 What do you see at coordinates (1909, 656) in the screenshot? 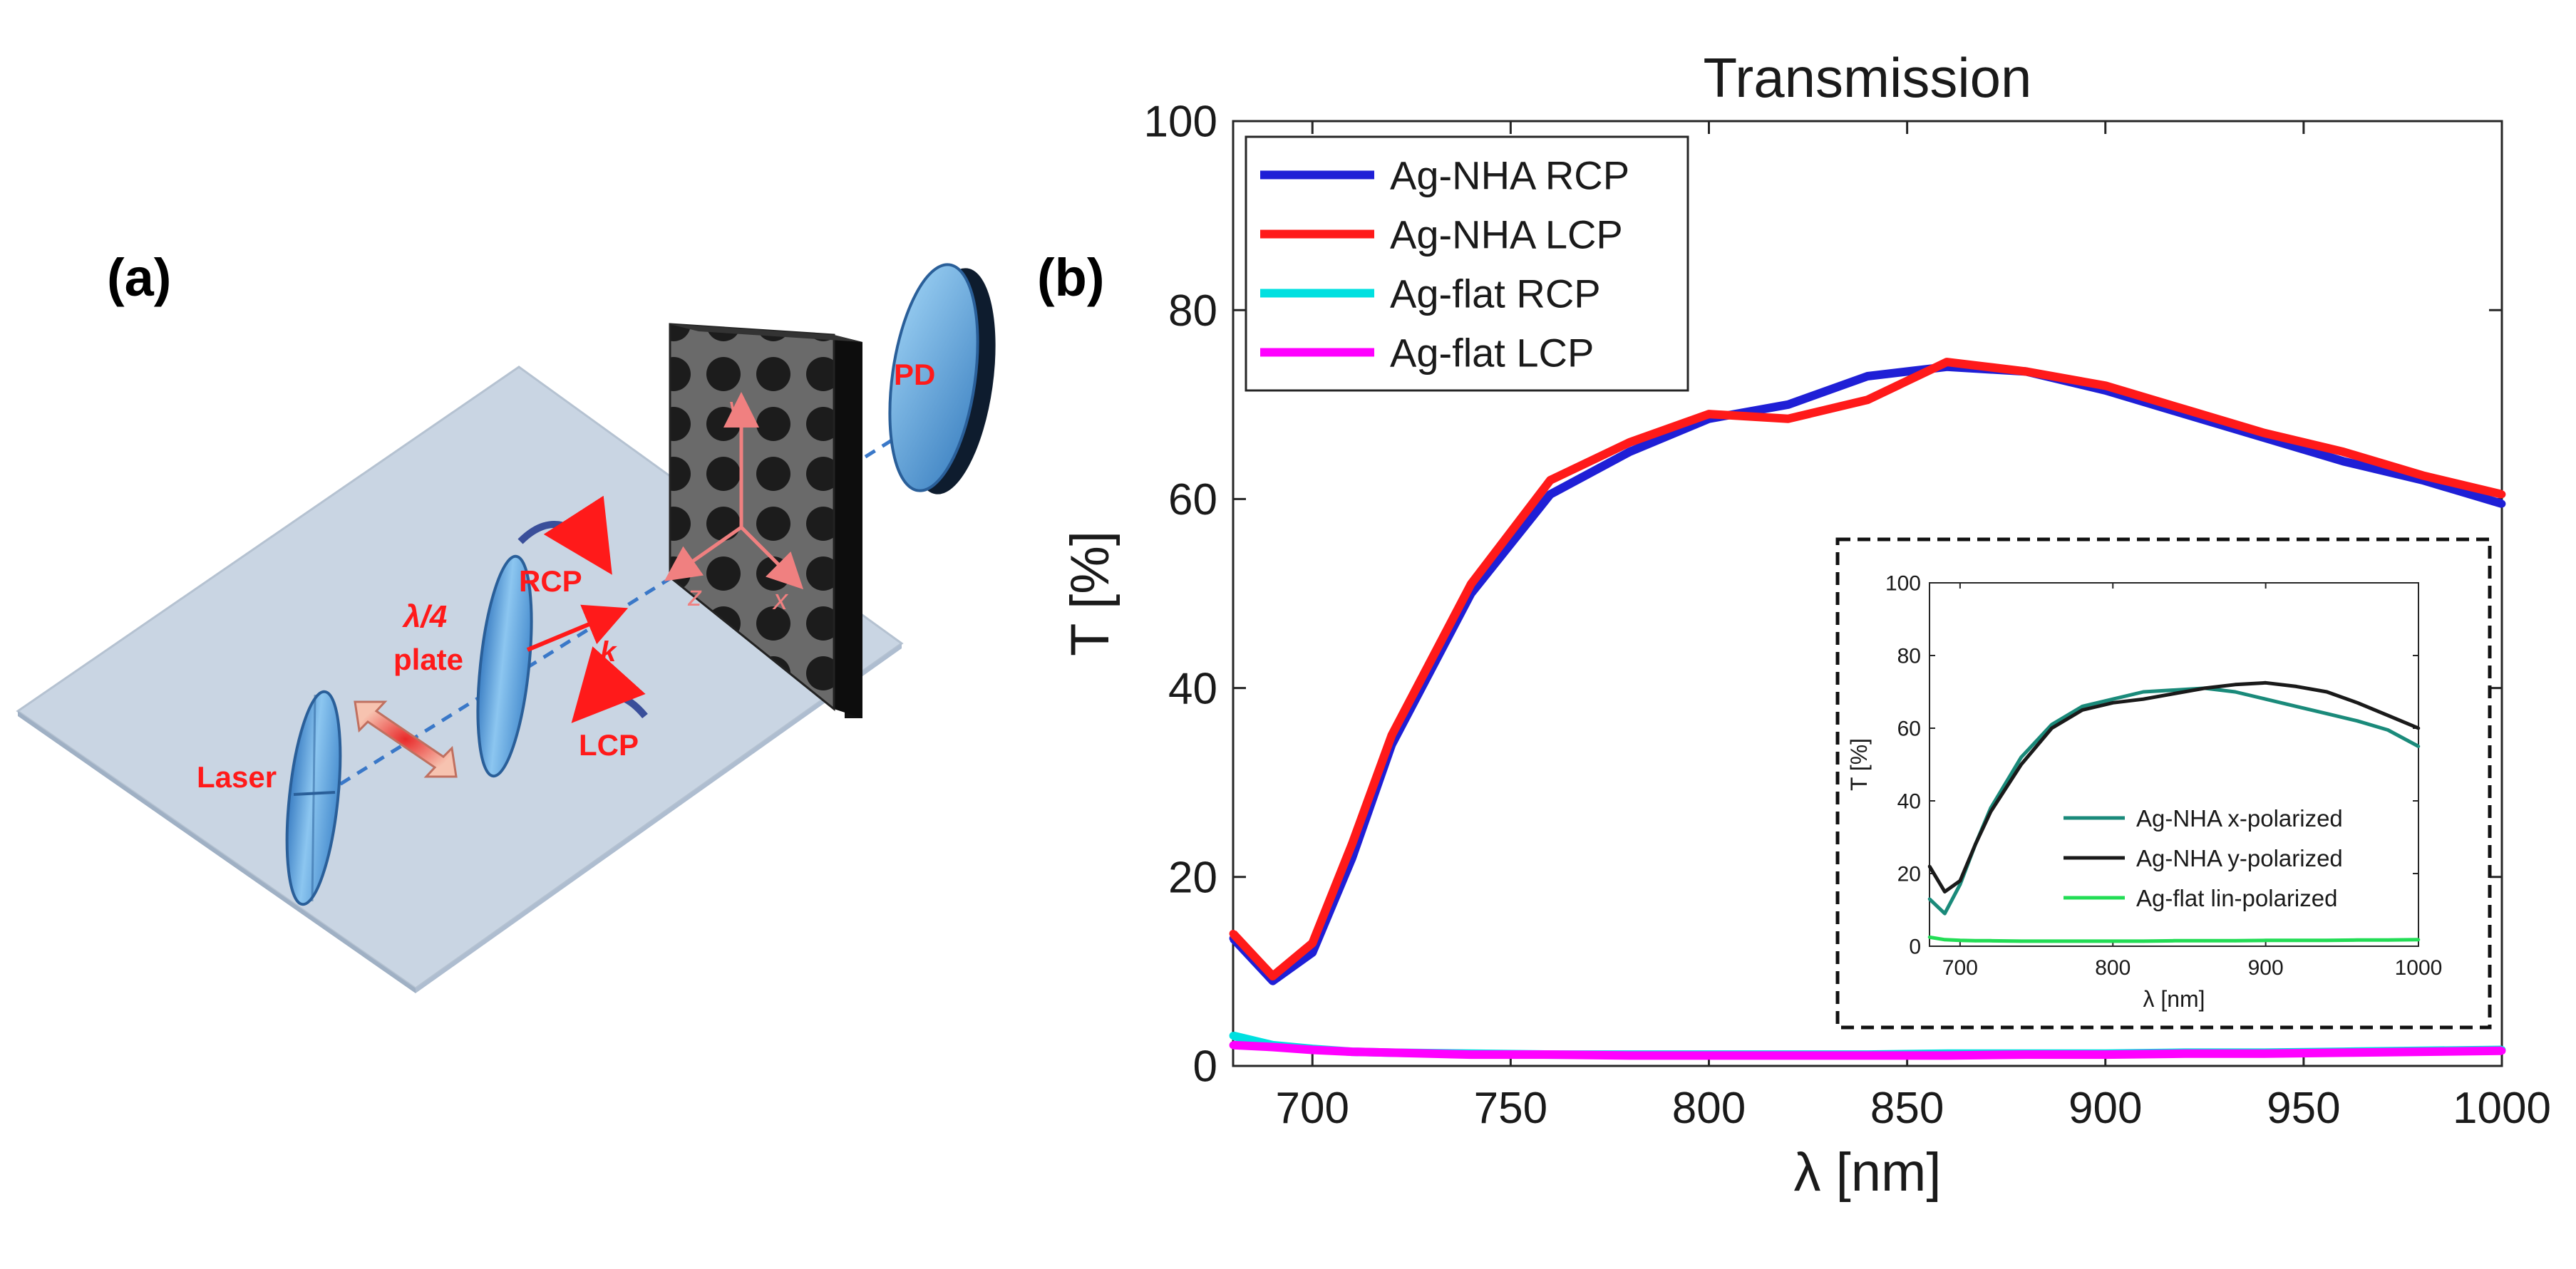
I see `y-tick-label: 80` at bounding box center [1909, 656].